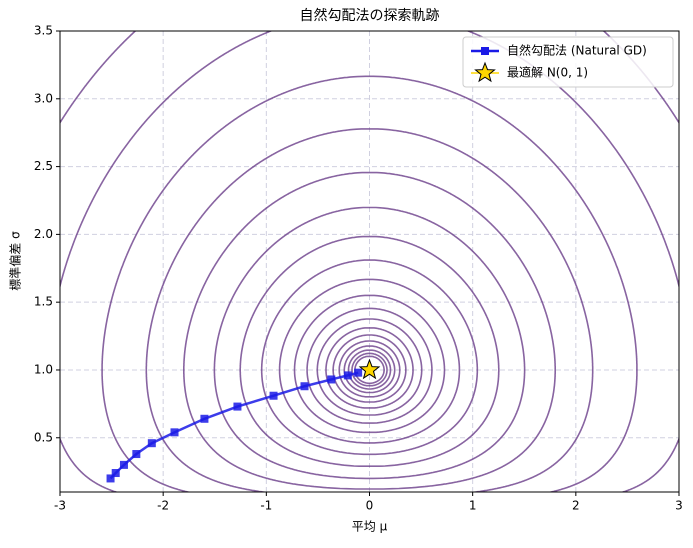 Image resolution: width=693 pixels, height=548 pixels. Describe the element at coordinates (15, 261) in the screenshot. I see `y-axis-label: 標準偏差 σ` at that location.